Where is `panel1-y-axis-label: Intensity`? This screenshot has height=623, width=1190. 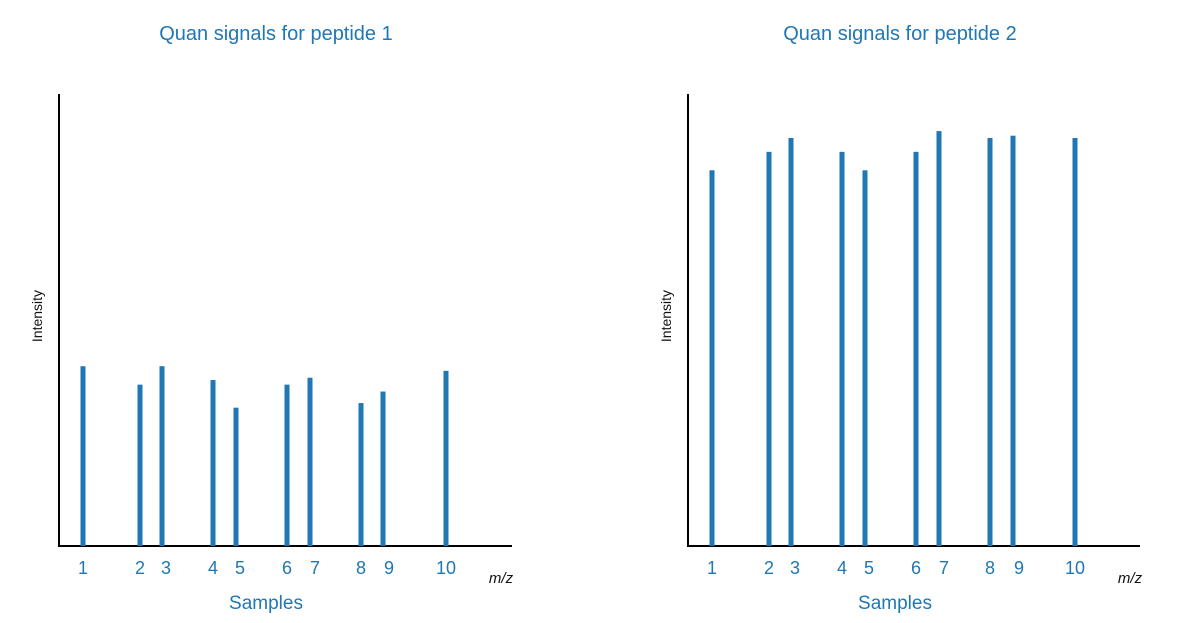
panel1-y-axis-label: Intensity is located at coordinates (37, 316).